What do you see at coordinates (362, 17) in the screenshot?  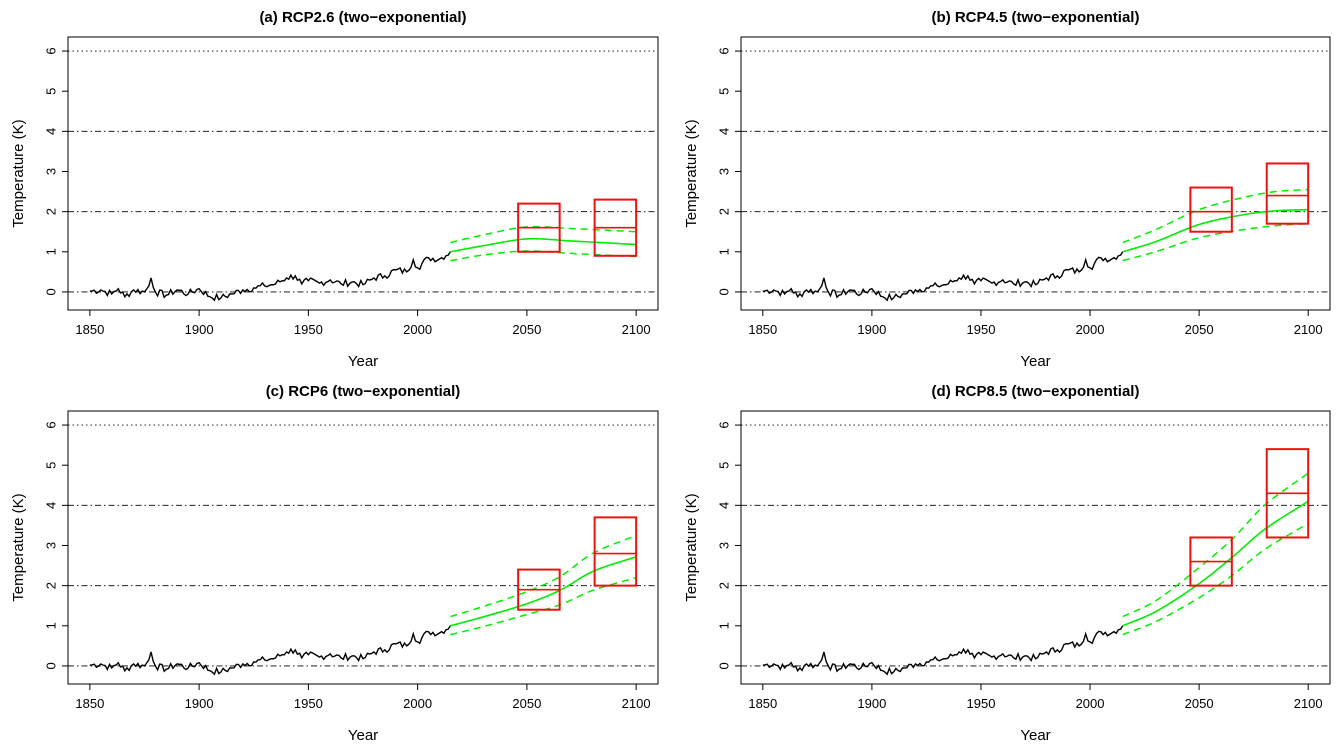 I see `panel-title: (a) RCP2.6 (two−exponential)` at bounding box center [362, 17].